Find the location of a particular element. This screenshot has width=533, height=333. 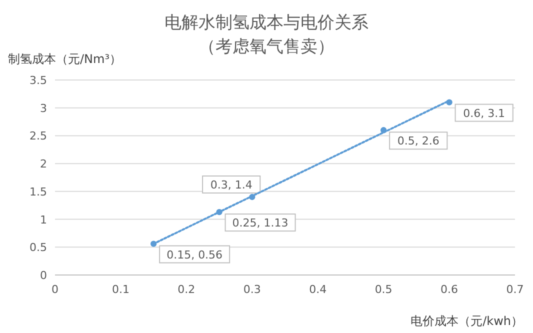

y-tick-label: 0.5 is located at coordinates (38, 247).